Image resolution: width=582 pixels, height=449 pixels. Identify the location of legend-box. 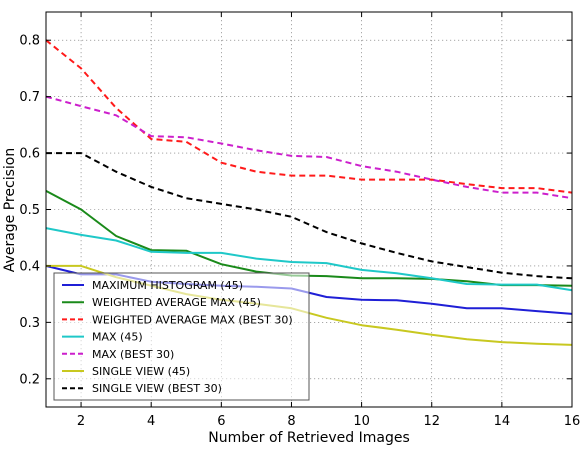
(181, 336).